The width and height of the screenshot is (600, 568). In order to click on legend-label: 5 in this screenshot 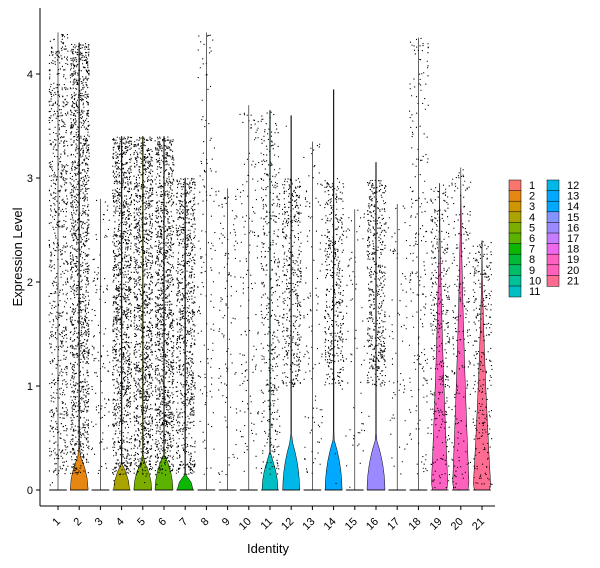, I will do `click(532, 228)`.